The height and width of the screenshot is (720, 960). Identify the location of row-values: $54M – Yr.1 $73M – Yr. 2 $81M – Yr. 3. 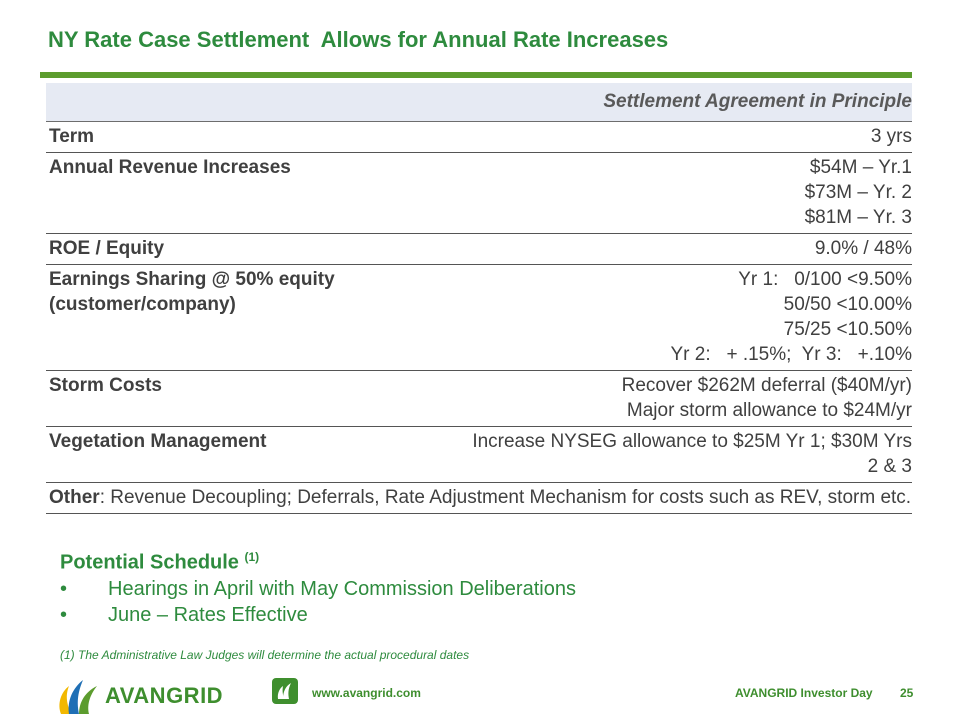
(858, 192).